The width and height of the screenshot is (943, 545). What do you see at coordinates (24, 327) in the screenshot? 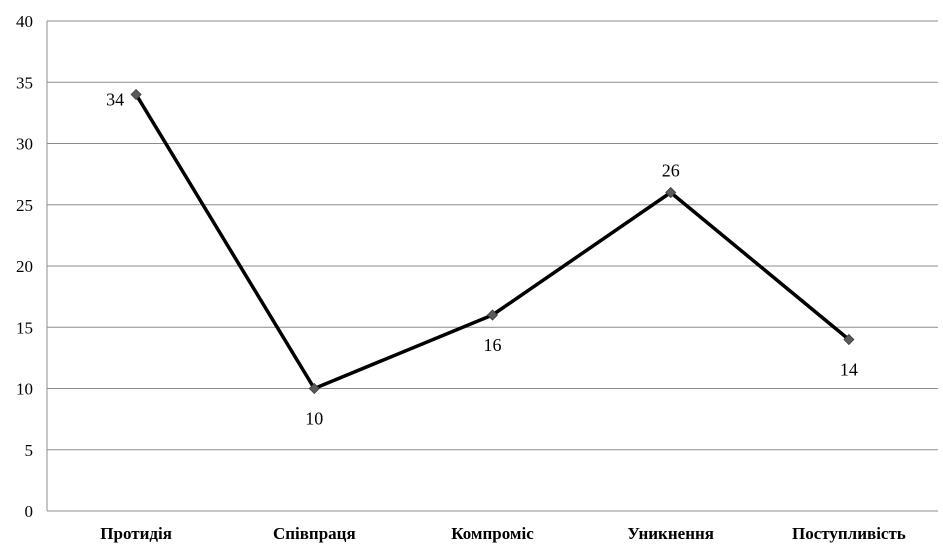
I see `y-tick-label: 15` at bounding box center [24, 327].